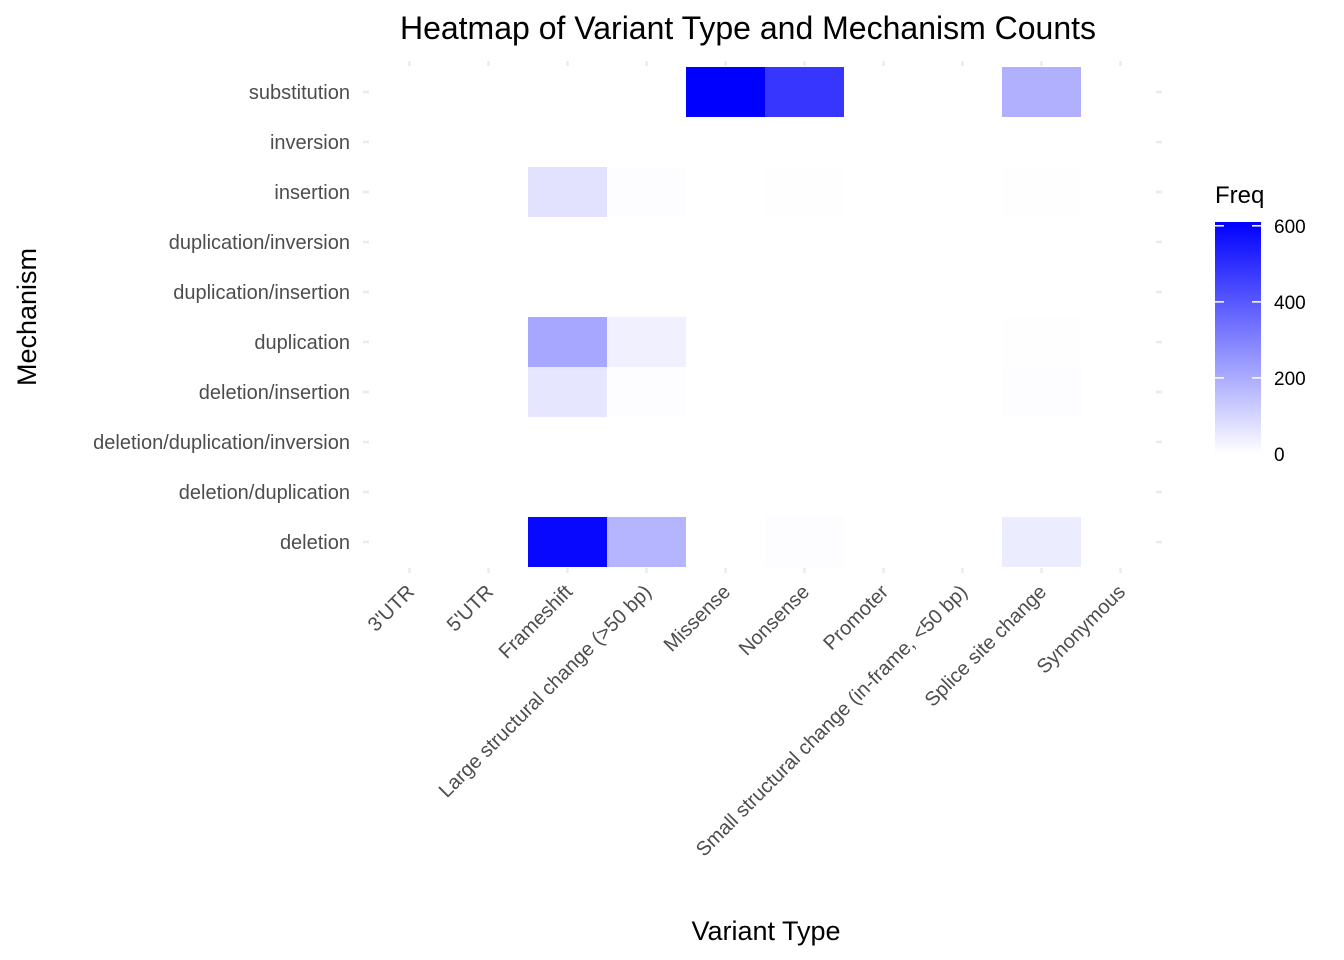 Image resolution: width=1344 pixels, height=960 pixels. What do you see at coordinates (315, 543) in the screenshot?
I see `y-tick-label-deletion: deletion` at bounding box center [315, 543].